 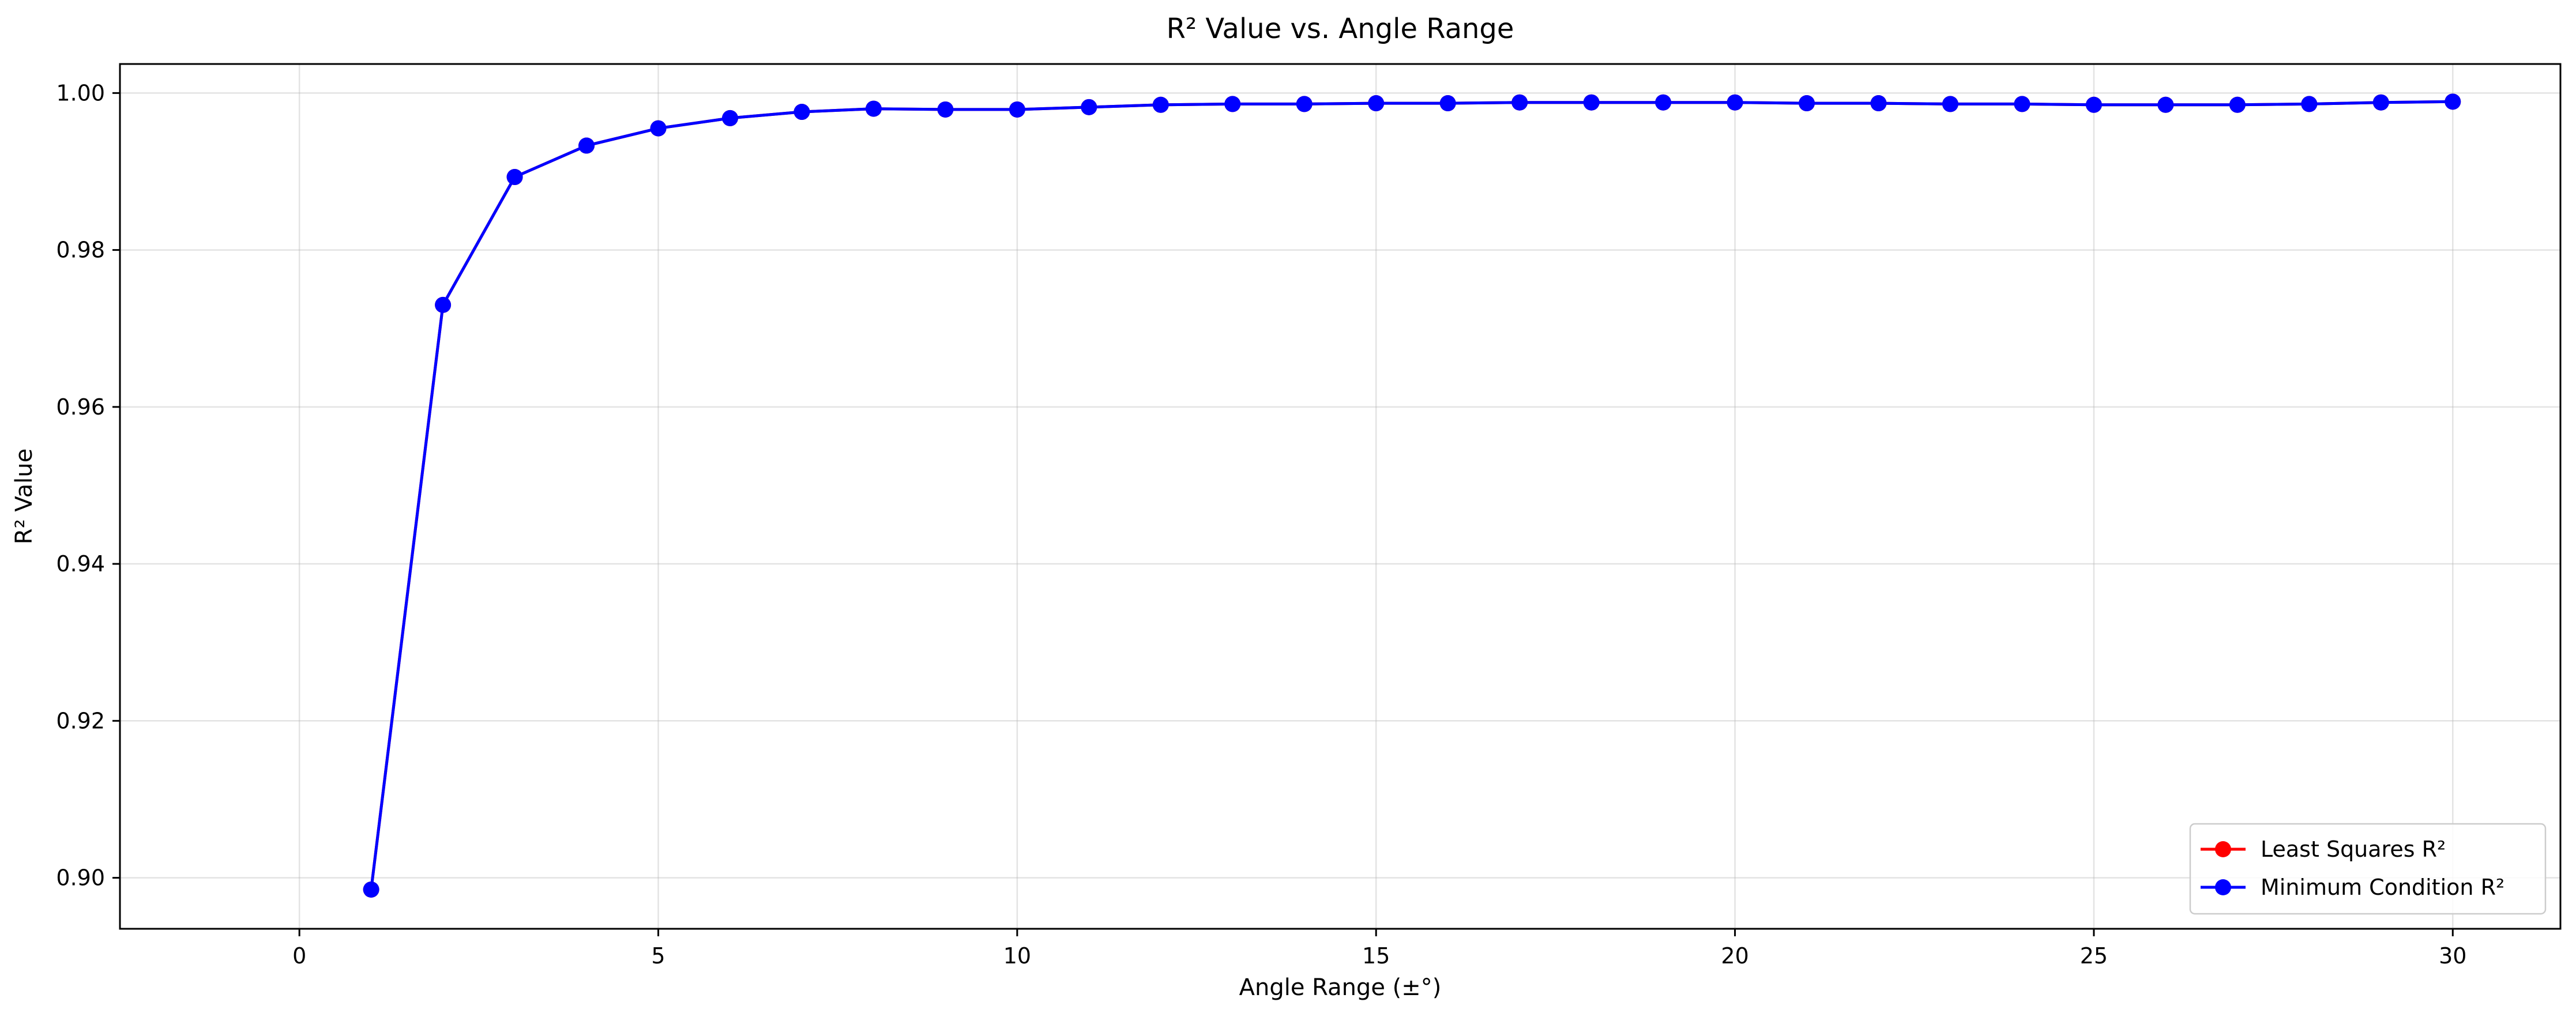 What do you see at coordinates (80, 878) in the screenshot?
I see `y-tick-label: 0.90` at bounding box center [80, 878].